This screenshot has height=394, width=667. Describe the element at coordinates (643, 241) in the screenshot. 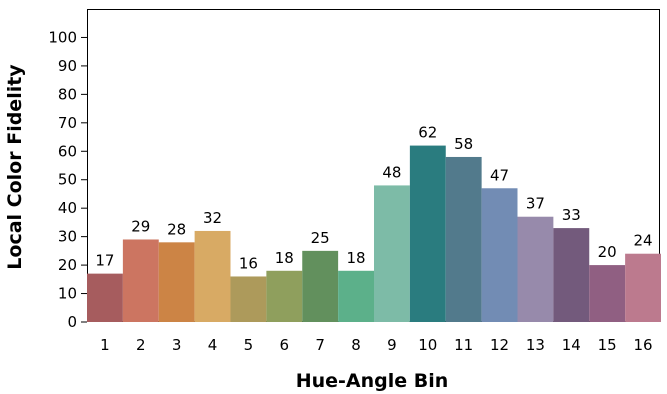

I see `bar-value-label: 24` at that location.